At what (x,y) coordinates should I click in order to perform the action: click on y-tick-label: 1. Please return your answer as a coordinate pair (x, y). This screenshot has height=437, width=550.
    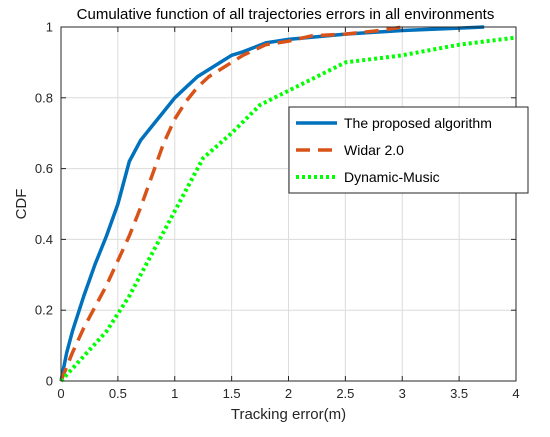
    Looking at the image, I should click on (49, 27).